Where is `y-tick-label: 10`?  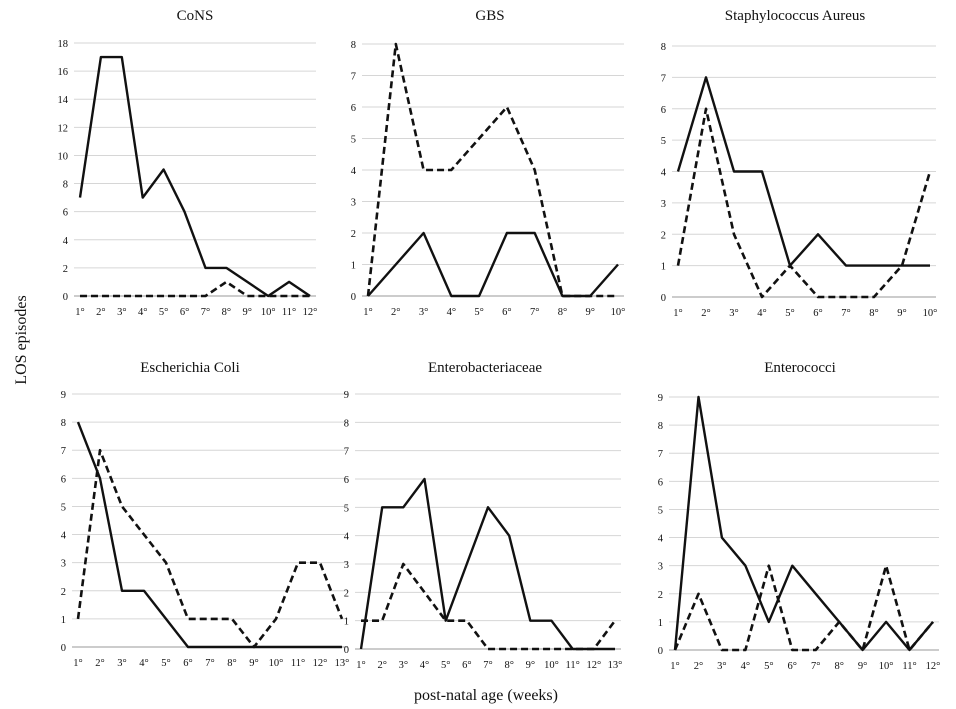
y-tick-label: 10 is located at coordinates (63, 156).